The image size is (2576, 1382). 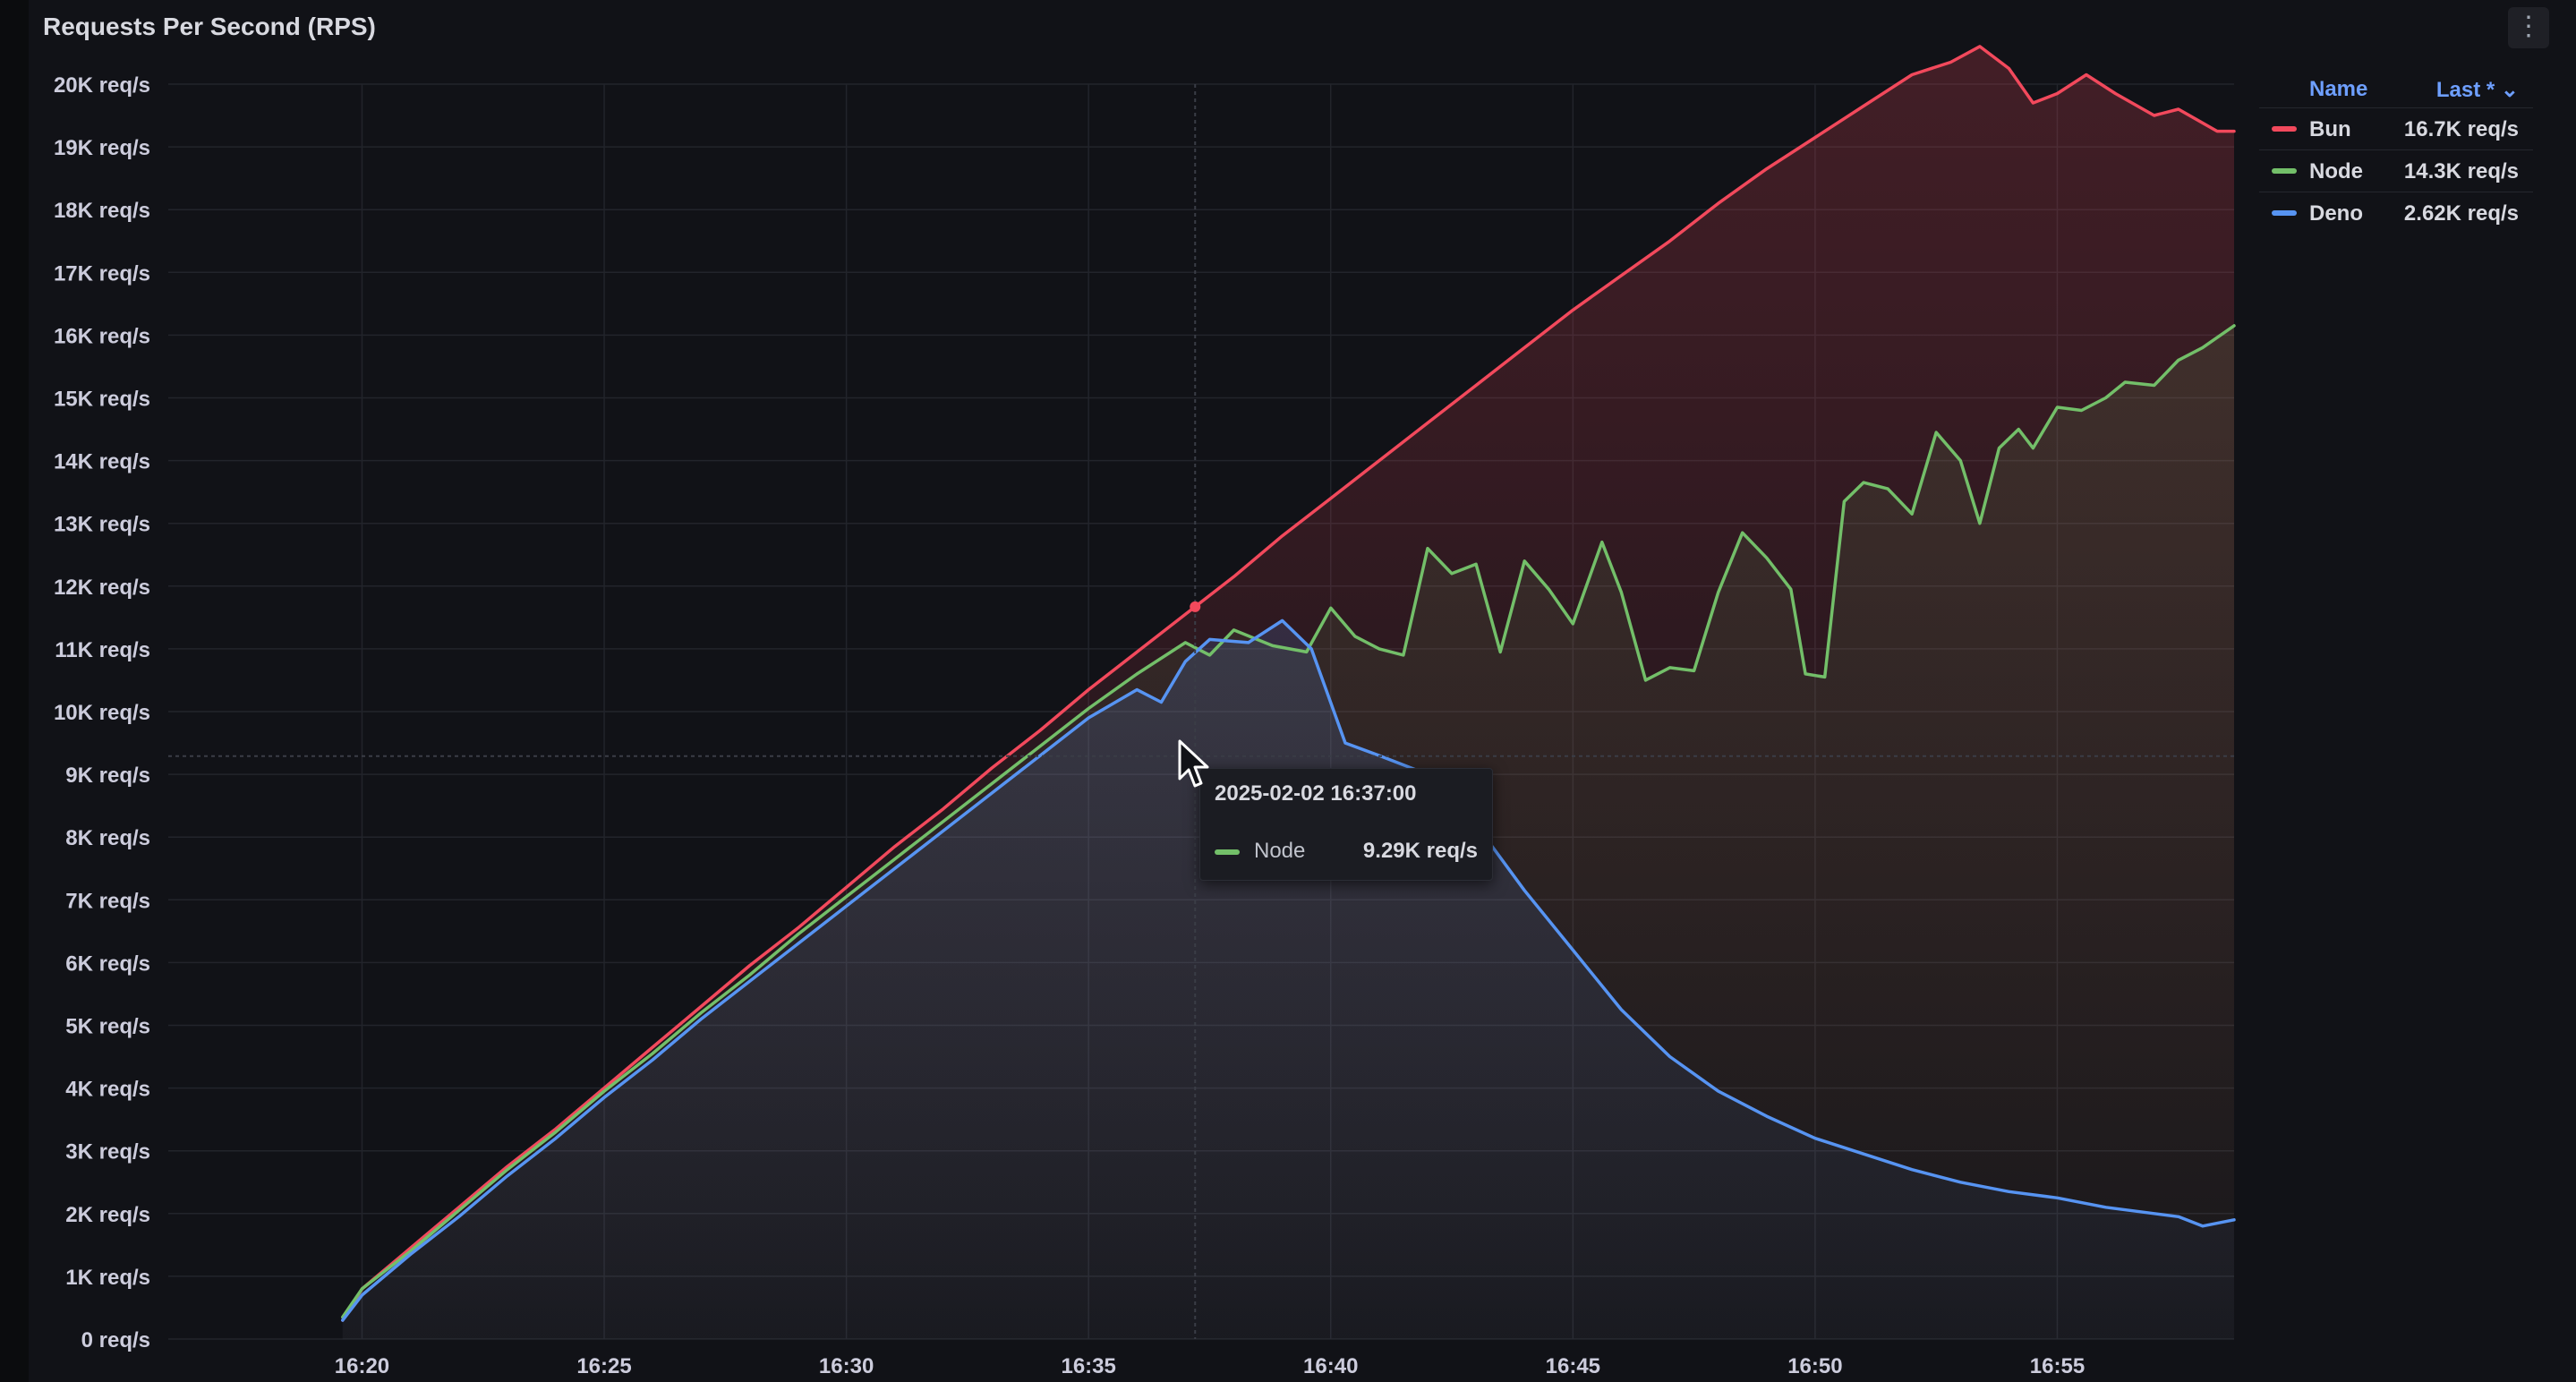 I want to click on x-tick-label: 16:40, so click(x=1330, y=1366).